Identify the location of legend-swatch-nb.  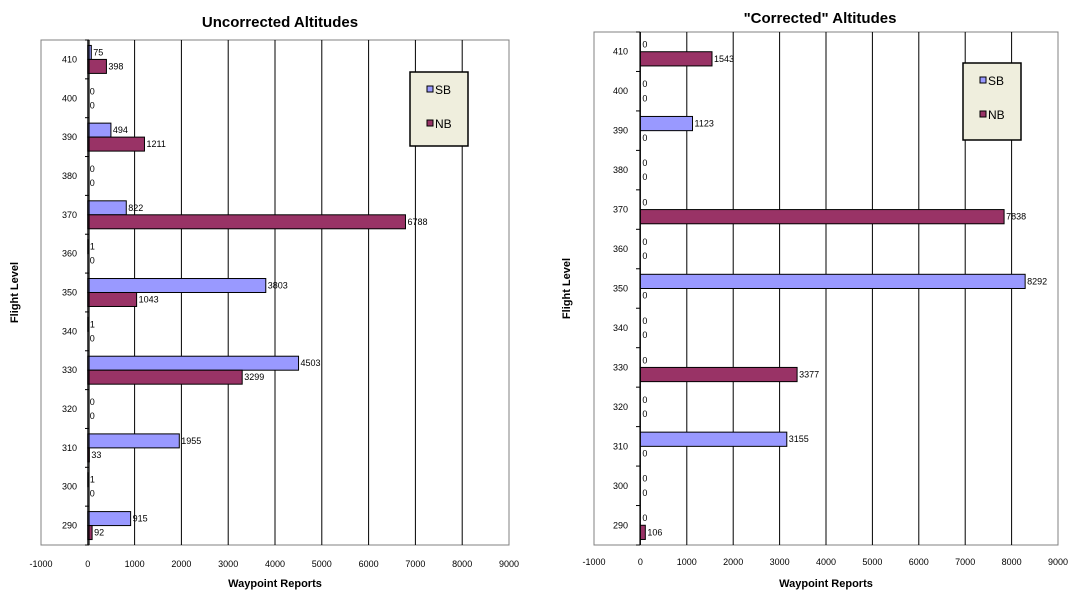
(983, 114).